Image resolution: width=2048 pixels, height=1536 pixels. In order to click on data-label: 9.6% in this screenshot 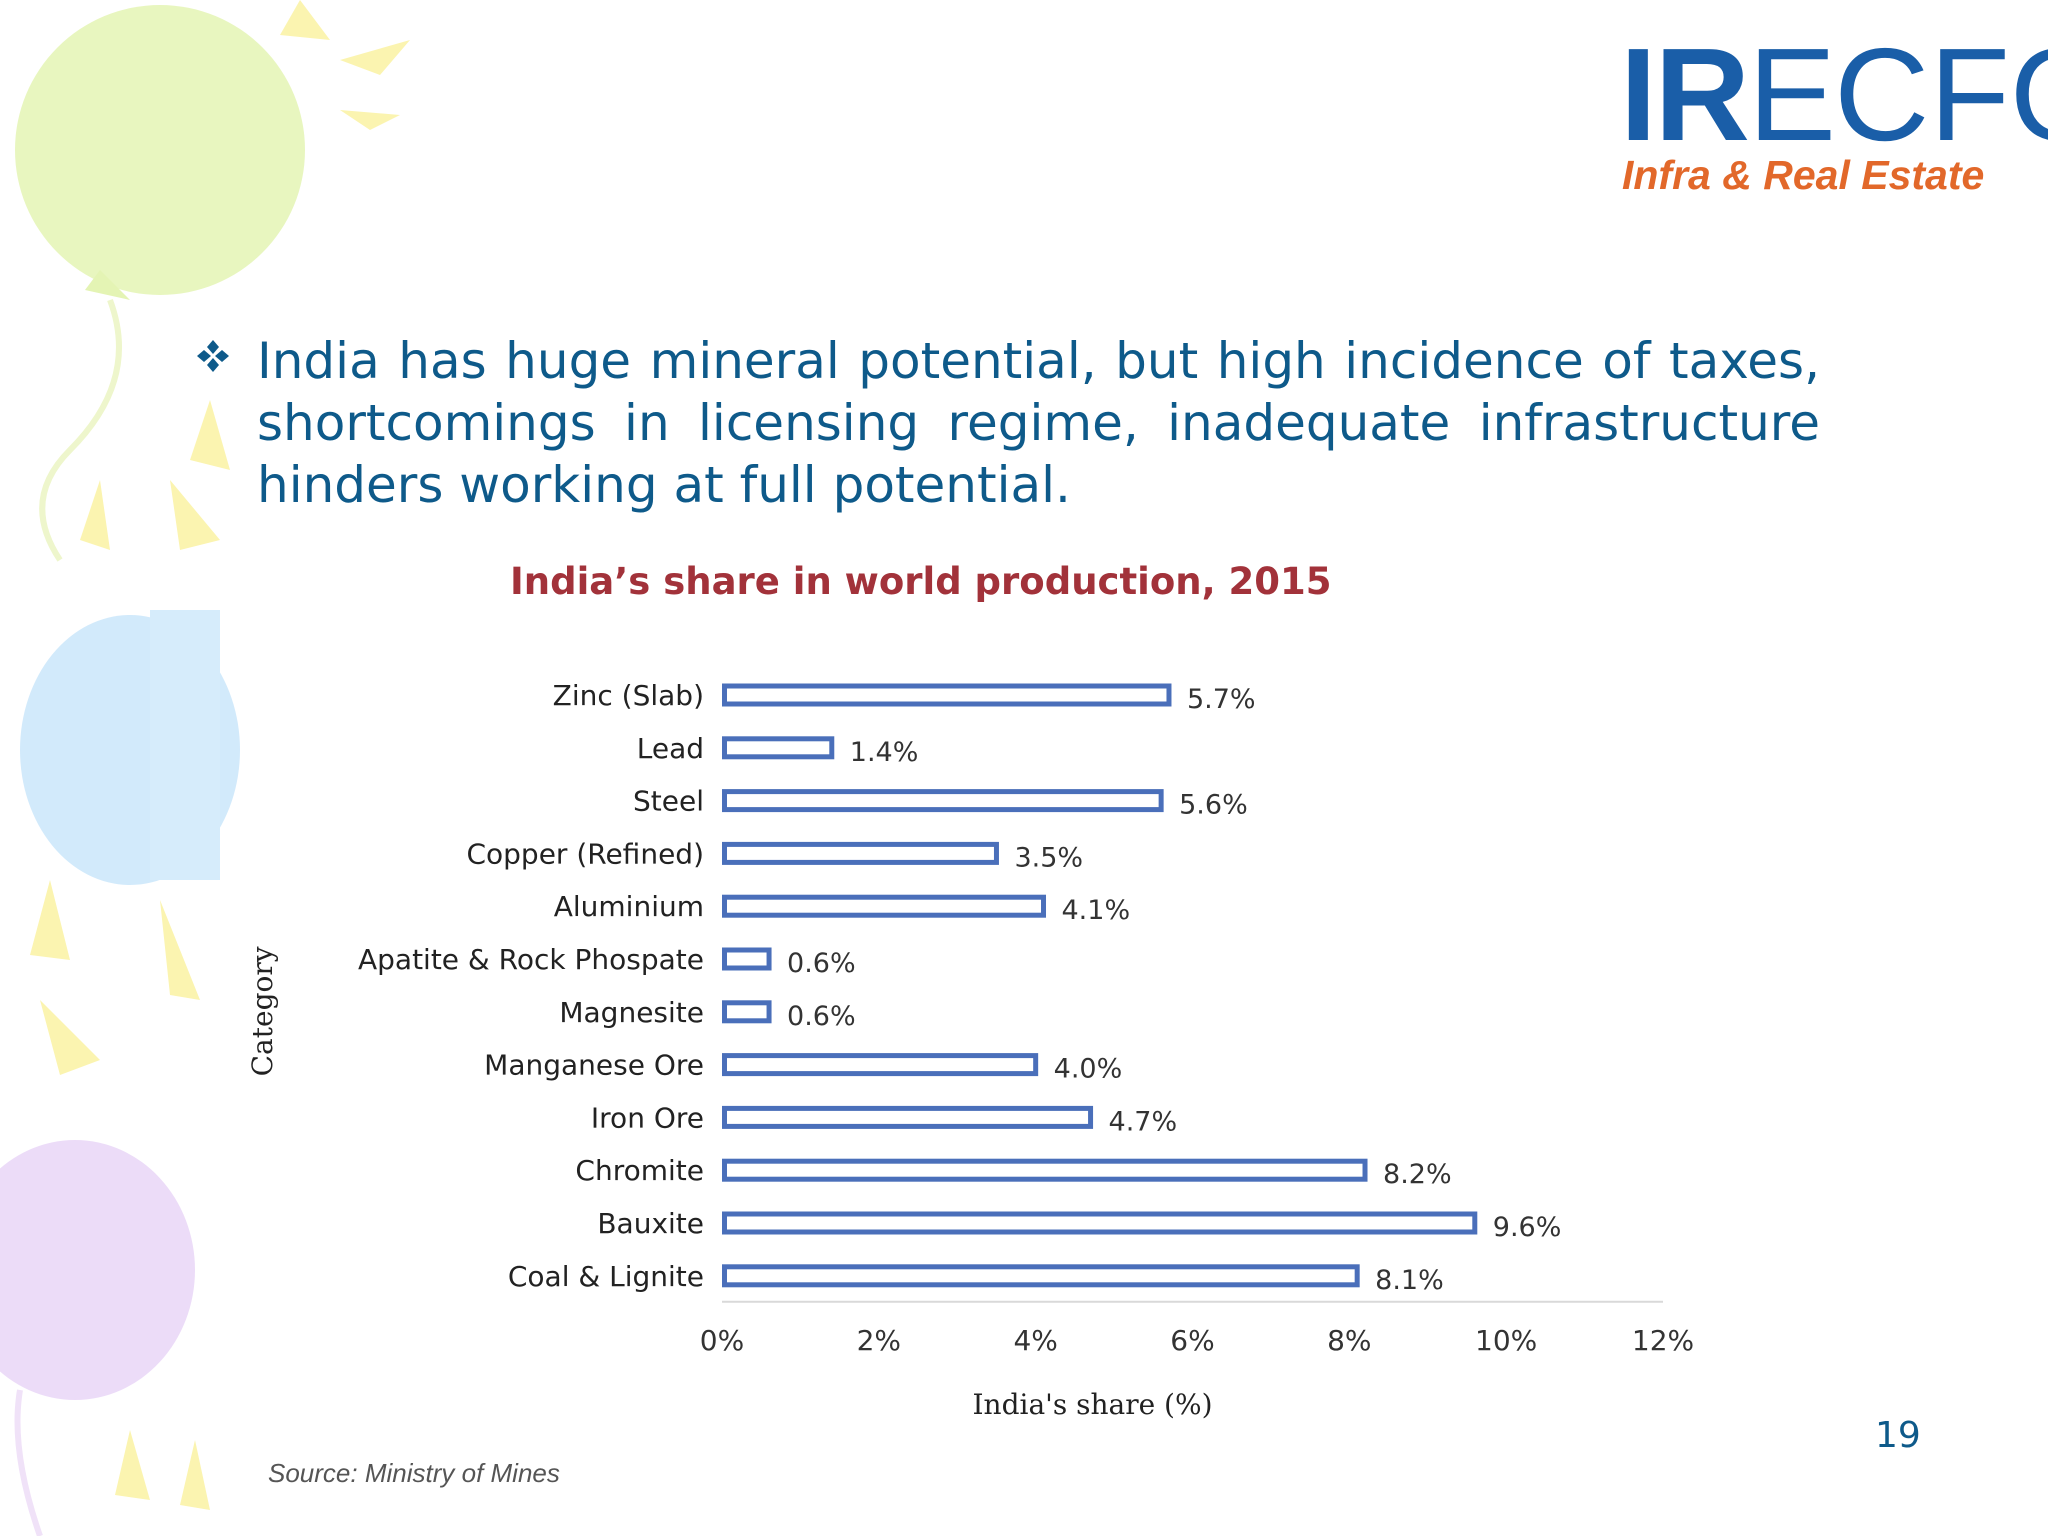, I will do `click(1527, 1227)`.